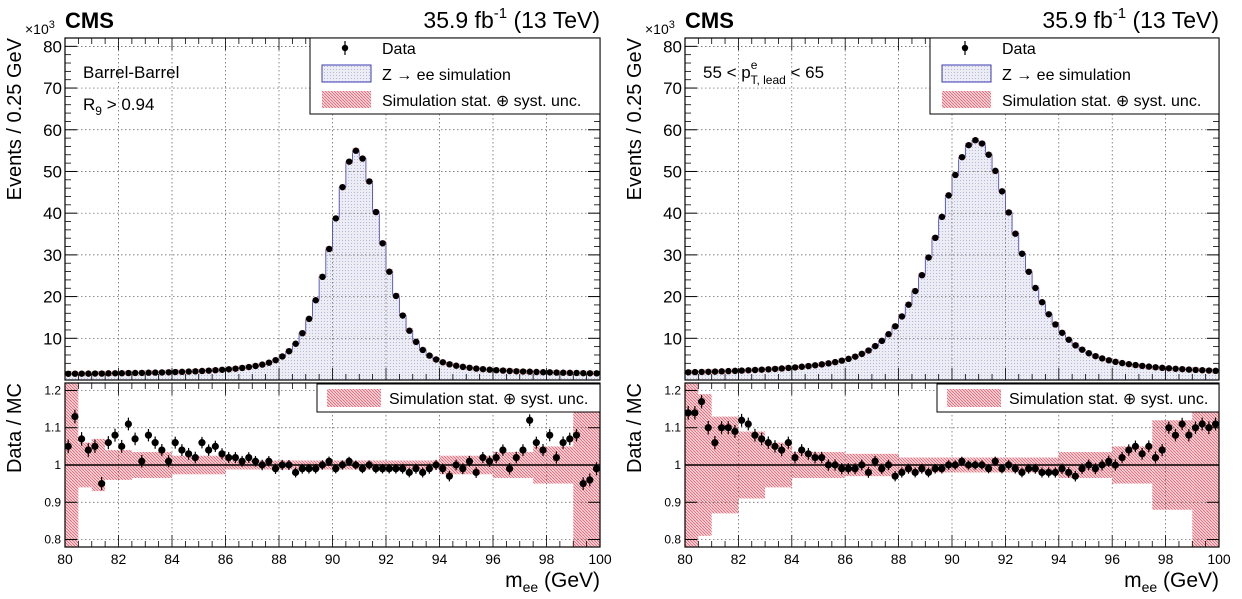  Describe the element at coordinates (1066, 75) in the screenshot. I see `legend-simulation-label: Z → ee simulation` at that location.